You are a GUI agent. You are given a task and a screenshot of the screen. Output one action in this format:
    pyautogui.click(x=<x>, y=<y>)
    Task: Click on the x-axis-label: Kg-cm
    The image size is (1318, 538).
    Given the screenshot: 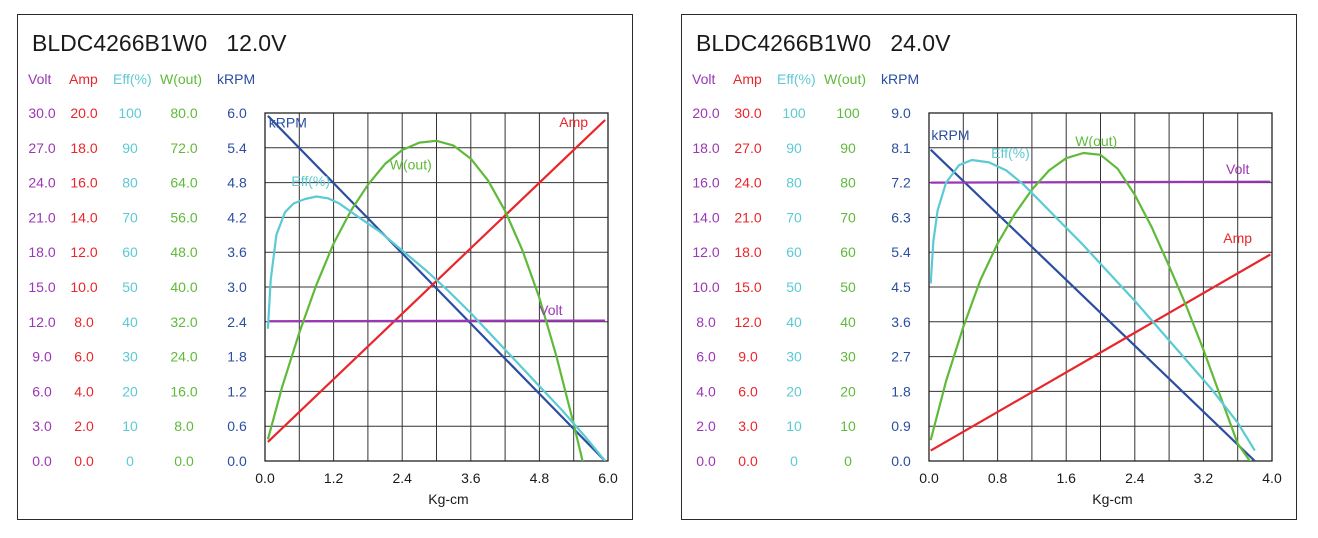 What is the action you would take?
    pyautogui.click(x=448, y=499)
    